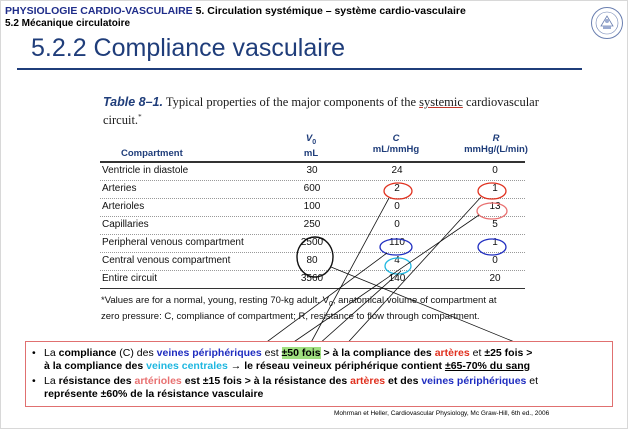 This screenshot has width=628, height=430. I want to click on caption-footnote-mark: *, so click(140, 117).